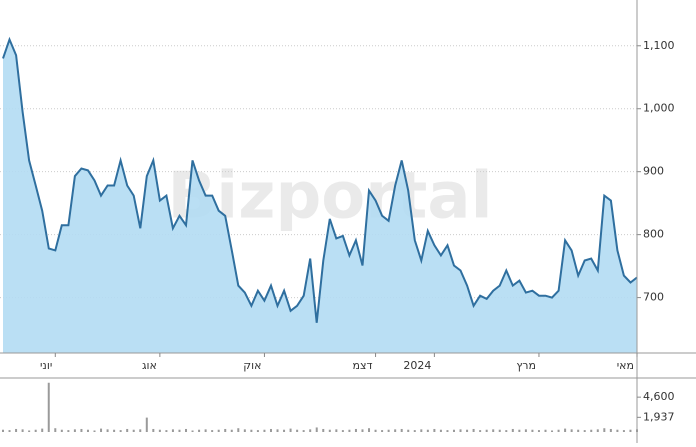 The image size is (696, 447). What do you see at coordinates (417, 365) in the screenshot?
I see `x-tick-label: 2024` at bounding box center [417, 365].